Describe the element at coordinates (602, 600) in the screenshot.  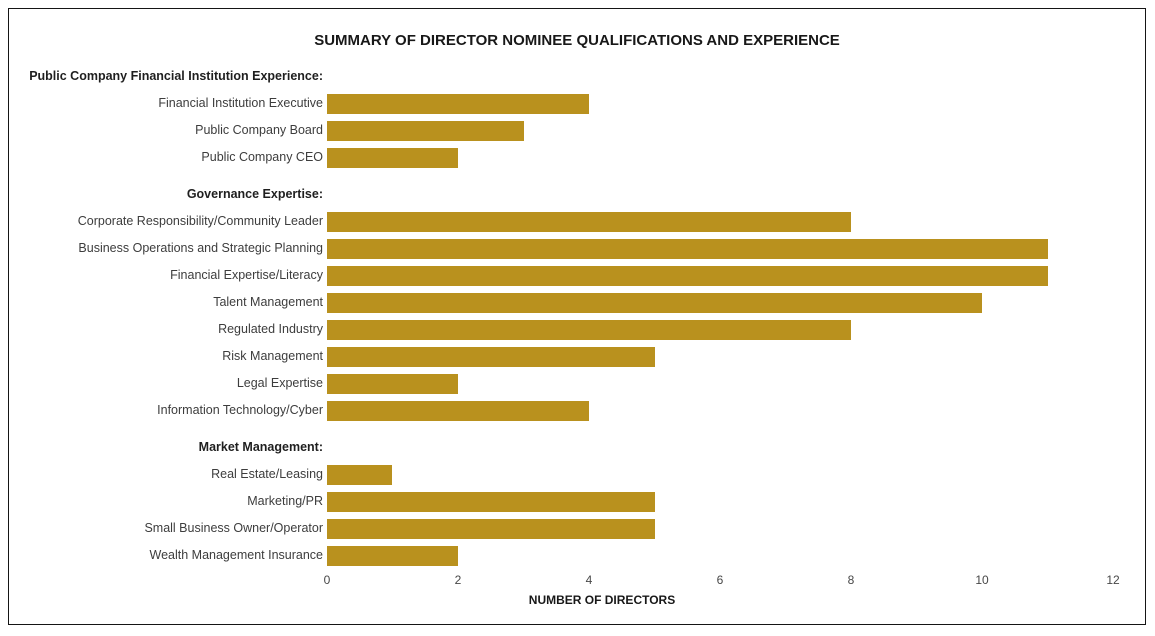
I see `x-axis-title: NUMBER OF DIRECTORS` at that location.